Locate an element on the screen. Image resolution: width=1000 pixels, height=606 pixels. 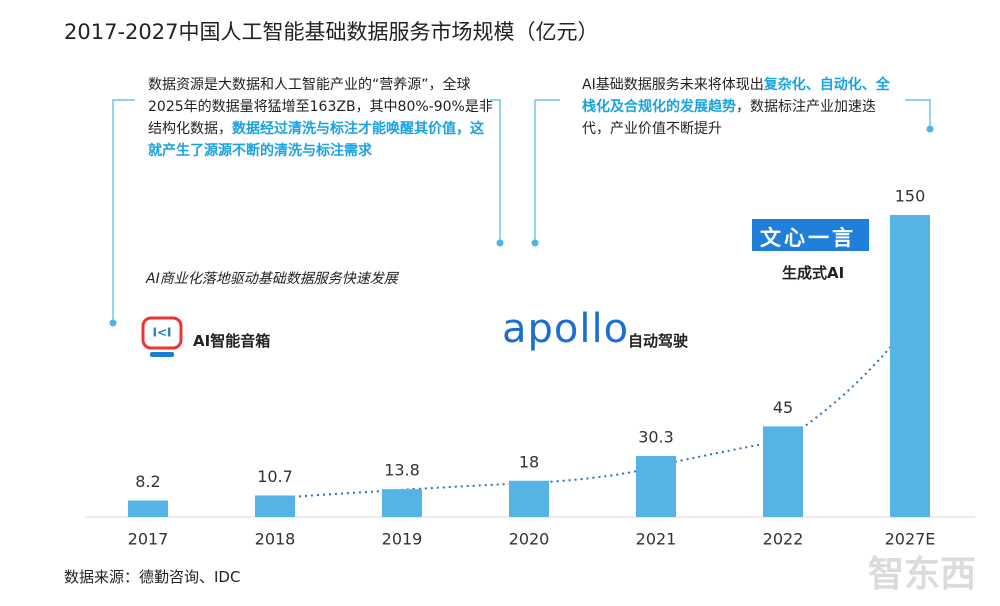
ernie-logo: 文心一言 is located at coordinates (808, 238).